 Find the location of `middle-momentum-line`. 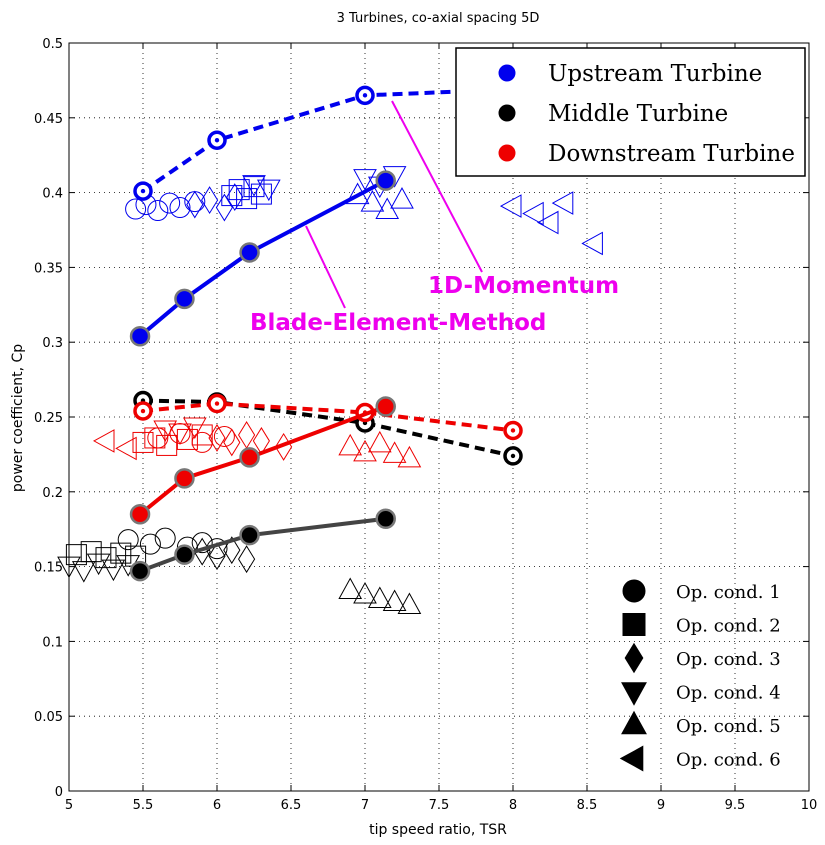

middle-momentum-line is located at coordinates (328, 428).